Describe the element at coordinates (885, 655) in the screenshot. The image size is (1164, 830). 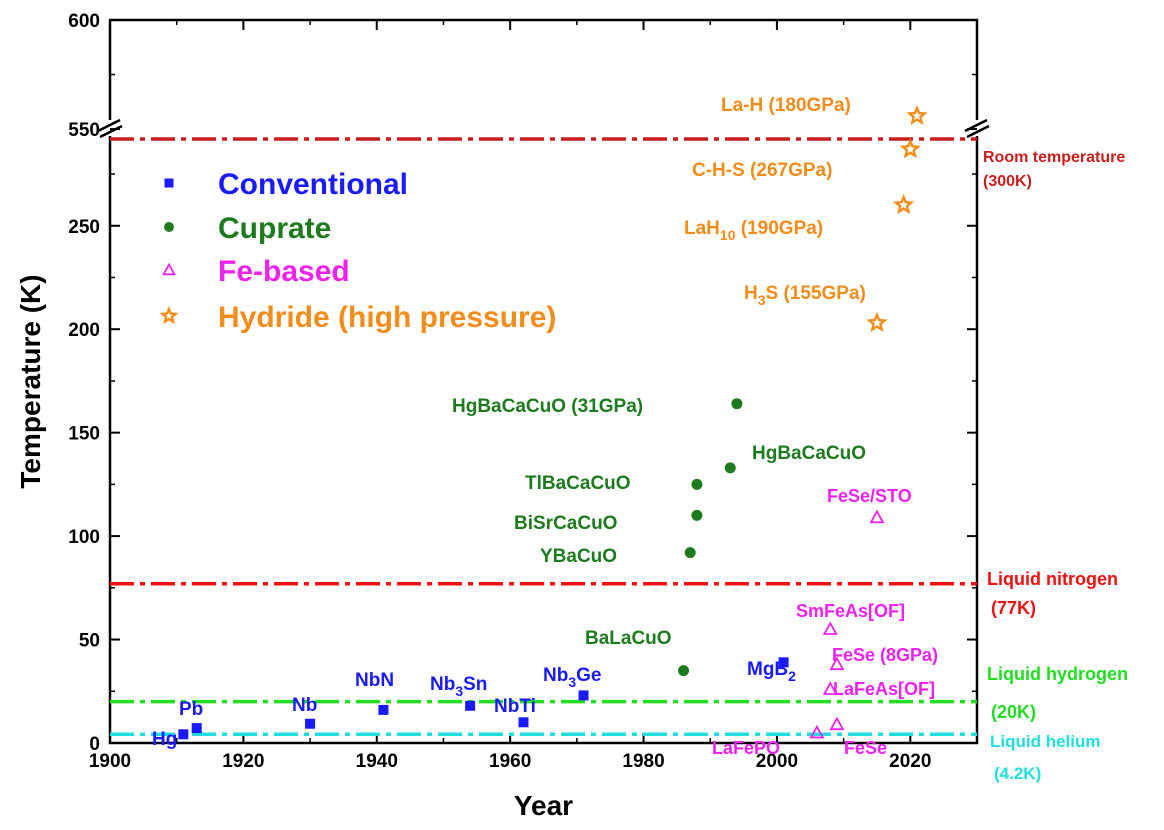
I see `fe-based-label-fese-8gpa: FeSe (8GPa)` at that location.